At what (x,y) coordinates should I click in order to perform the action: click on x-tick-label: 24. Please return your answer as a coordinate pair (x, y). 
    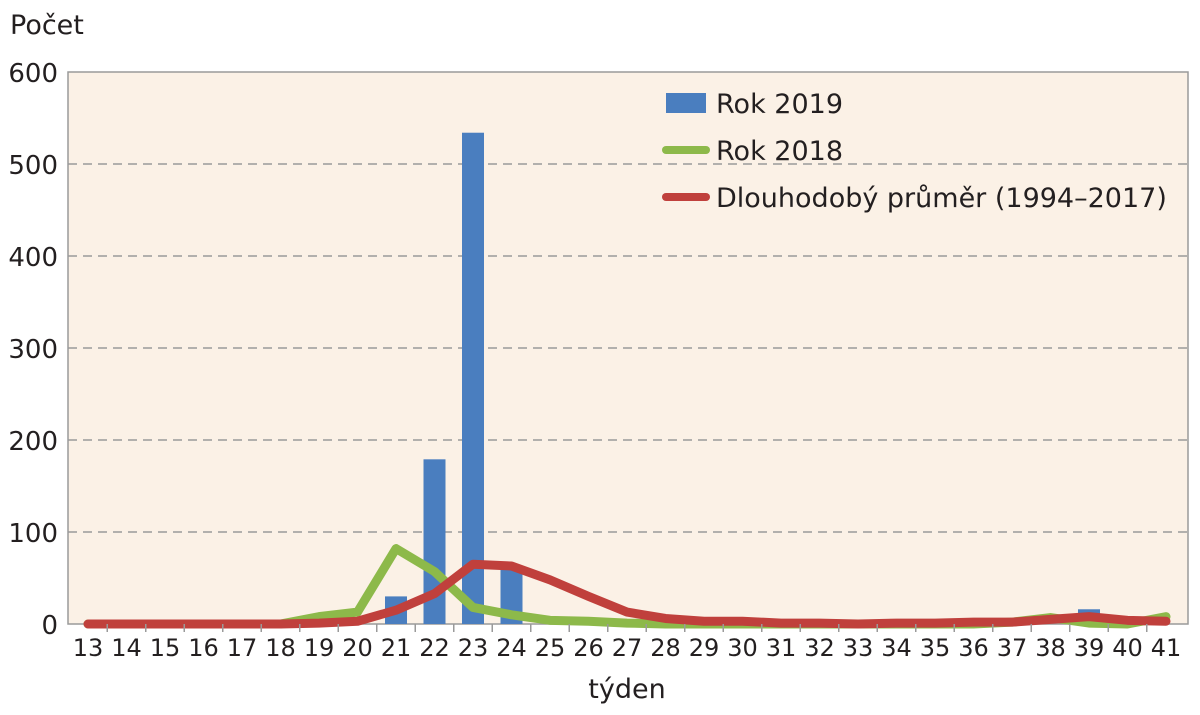
    Looking at the image, I should click on (511, 648).